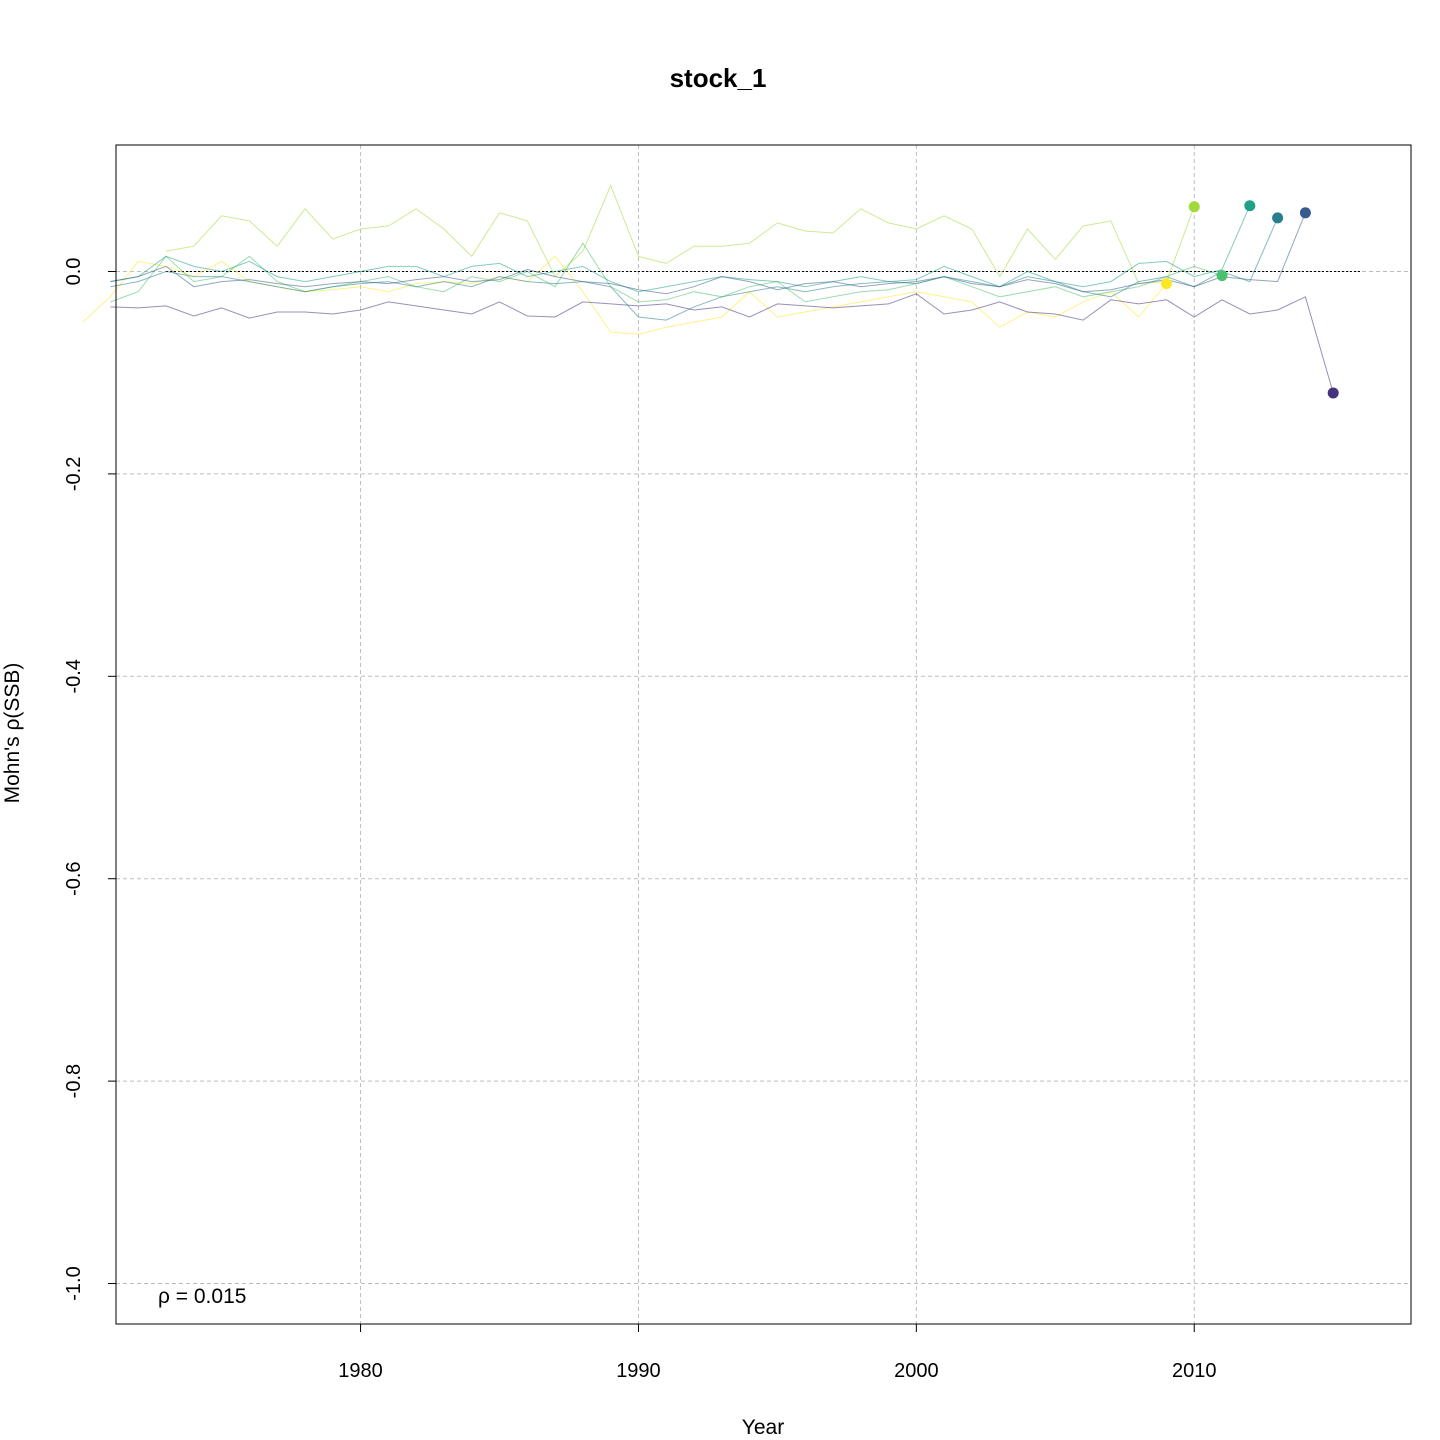 This screenshot has width=1440, height=1440. I want to click on y-tick-label: -0.2, so click(74, 474).